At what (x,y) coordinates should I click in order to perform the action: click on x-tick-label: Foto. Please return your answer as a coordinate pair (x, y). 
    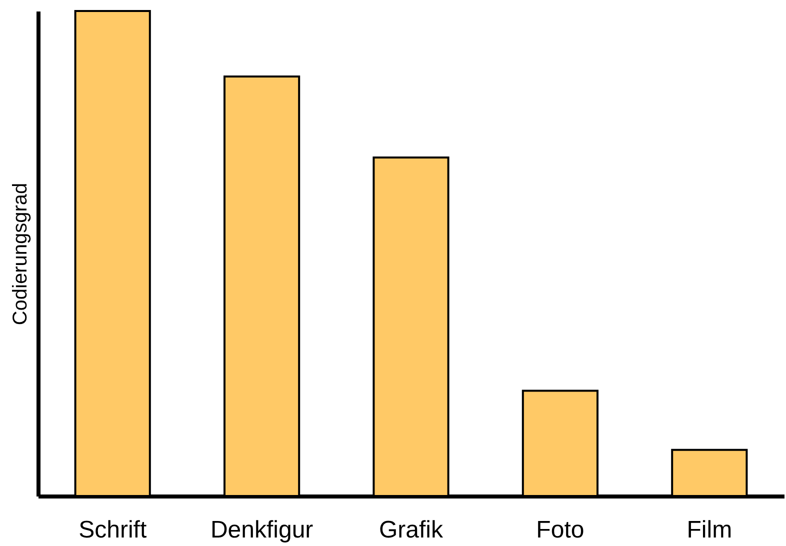
    Looking at the image, I should click on (560, 530).